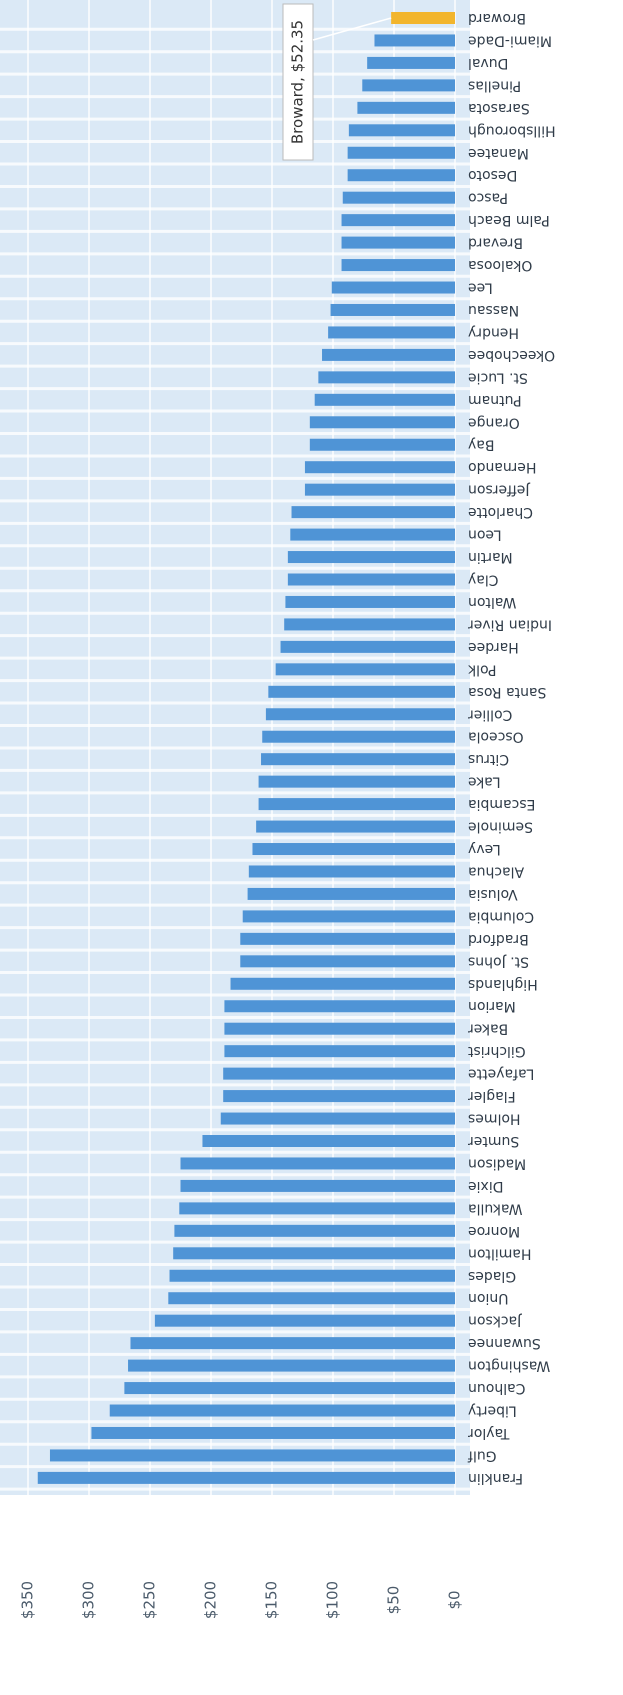 The height and width of the screenshot is (1695, 623). I want to click on y-tick-label: Miami-Dade, so click(510, 40).